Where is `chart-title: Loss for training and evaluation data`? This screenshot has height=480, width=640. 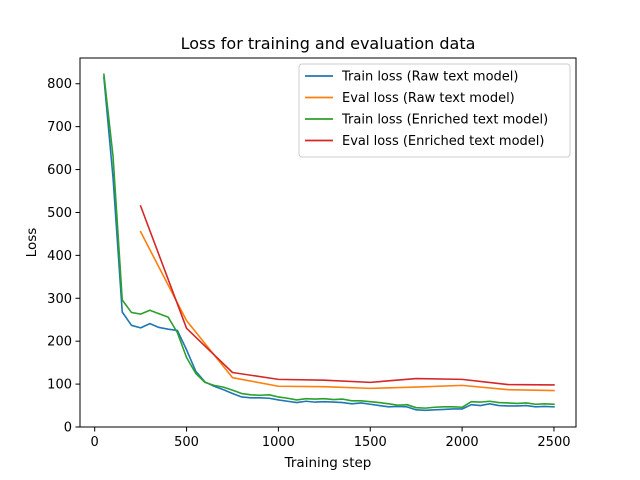 chart-title: Loss for training and evaluation data is located at coordinates (328, 43).